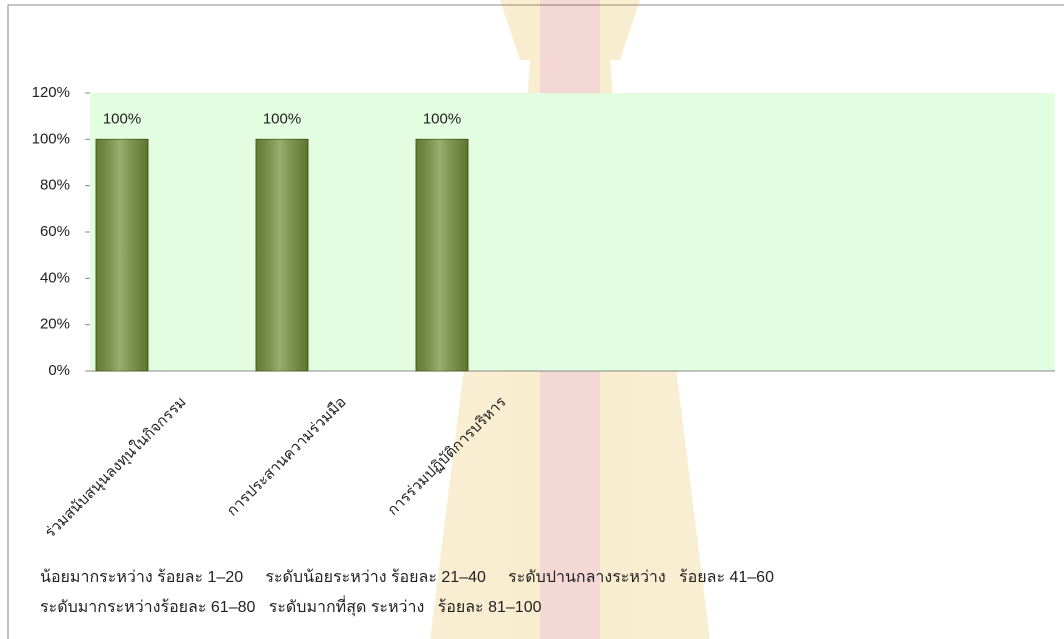 The width and height of the screenshot is (1064, 639). Describe the element at coordinates (55, 185) in the screenshot. I see `y-tick-label: 80%` at that location.